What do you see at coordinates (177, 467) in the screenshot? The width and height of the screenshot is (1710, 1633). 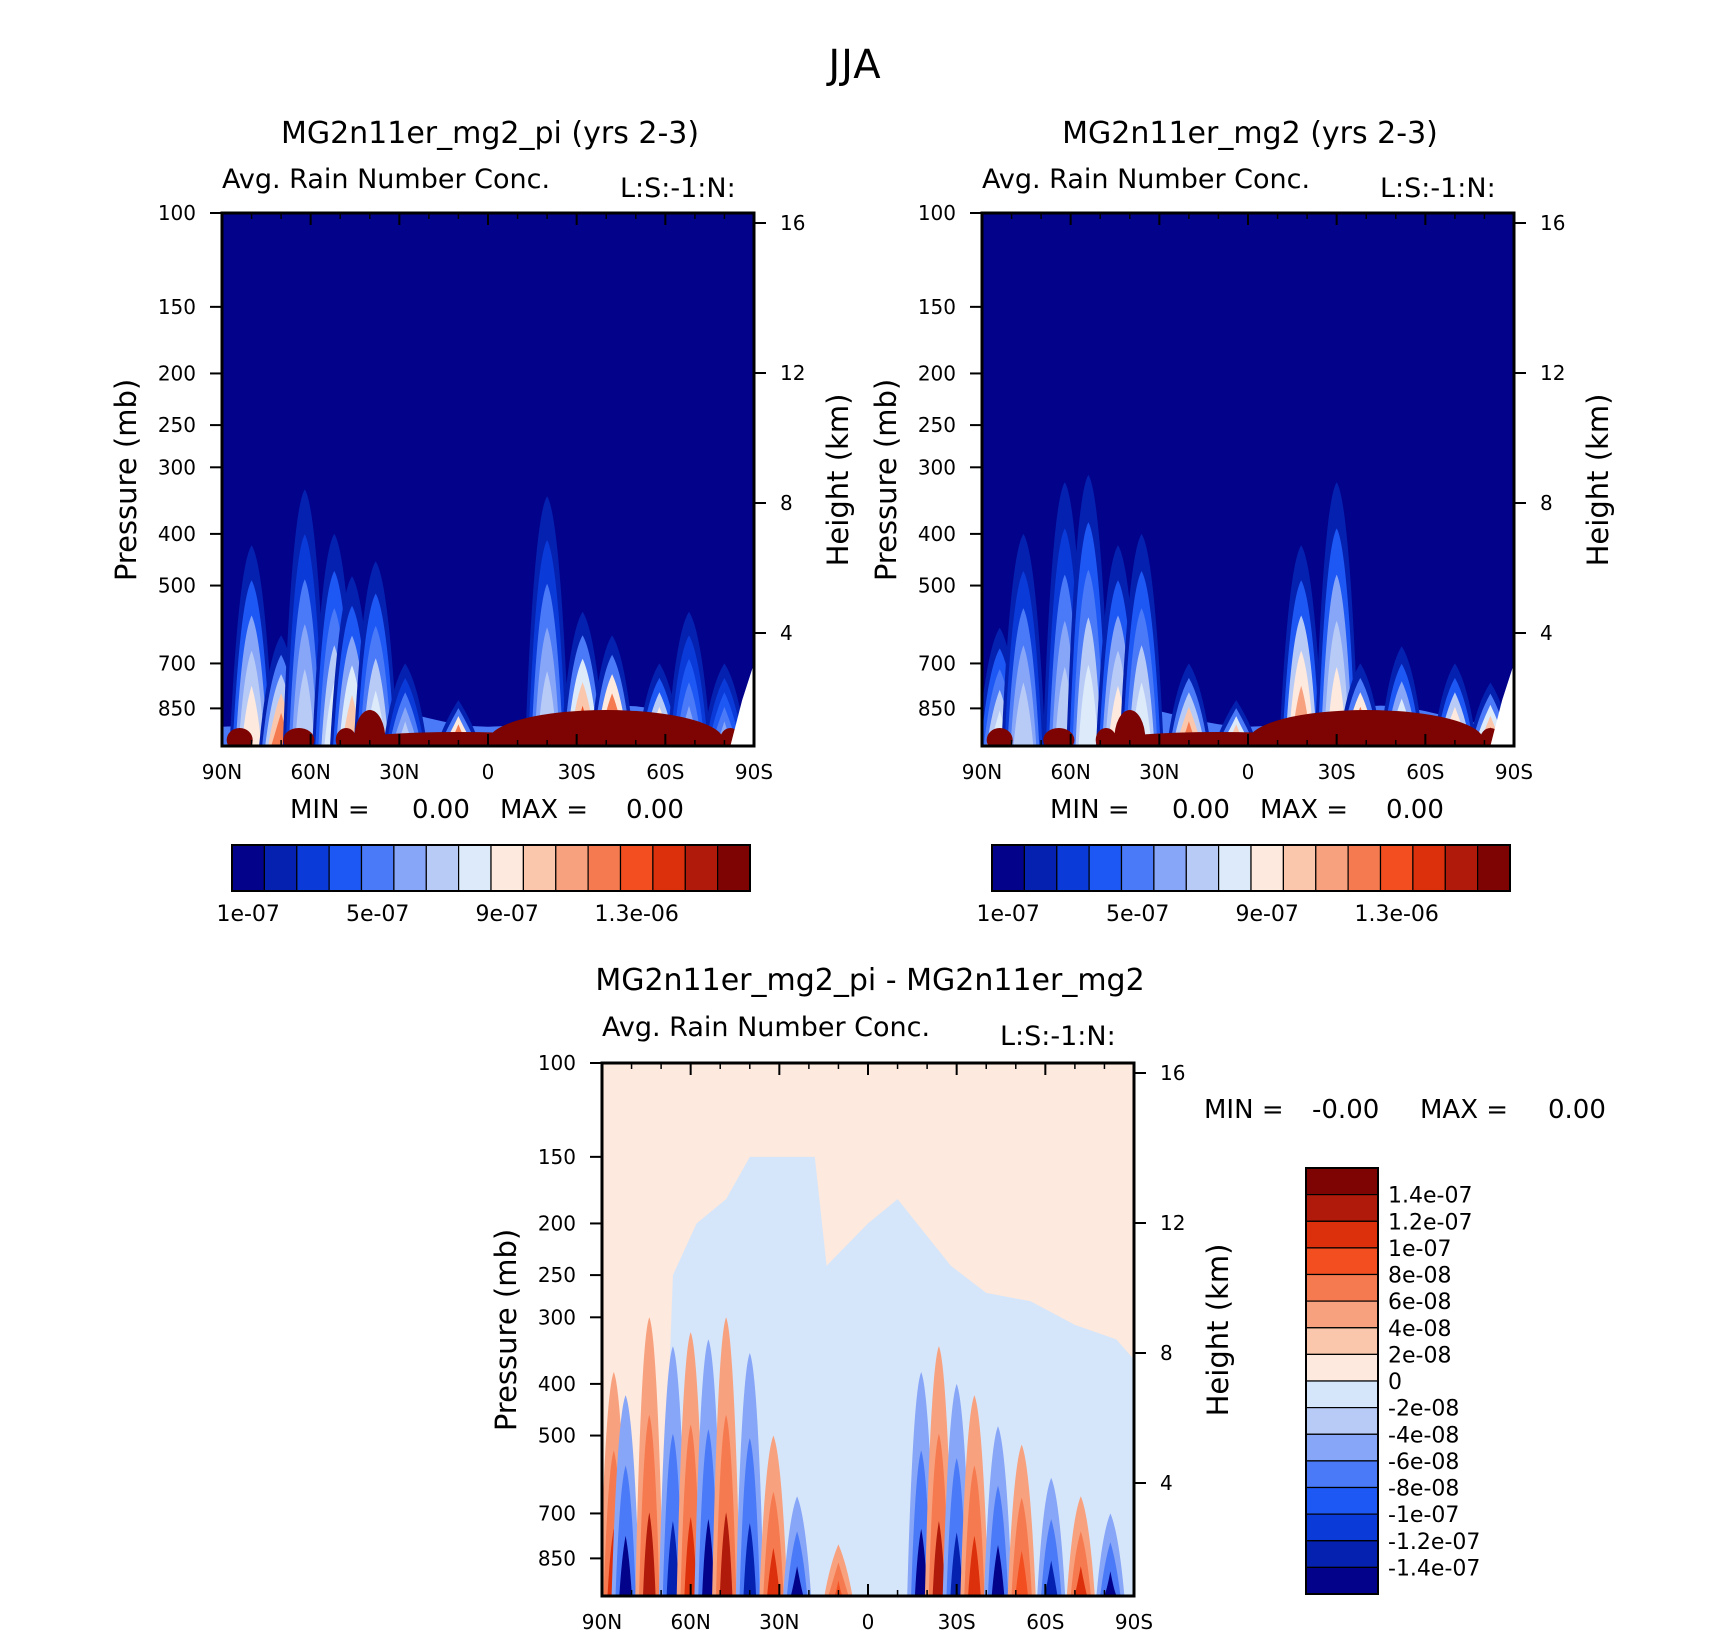 I see `panel1-ytick-label: 300` at bounding box center [177, 467].